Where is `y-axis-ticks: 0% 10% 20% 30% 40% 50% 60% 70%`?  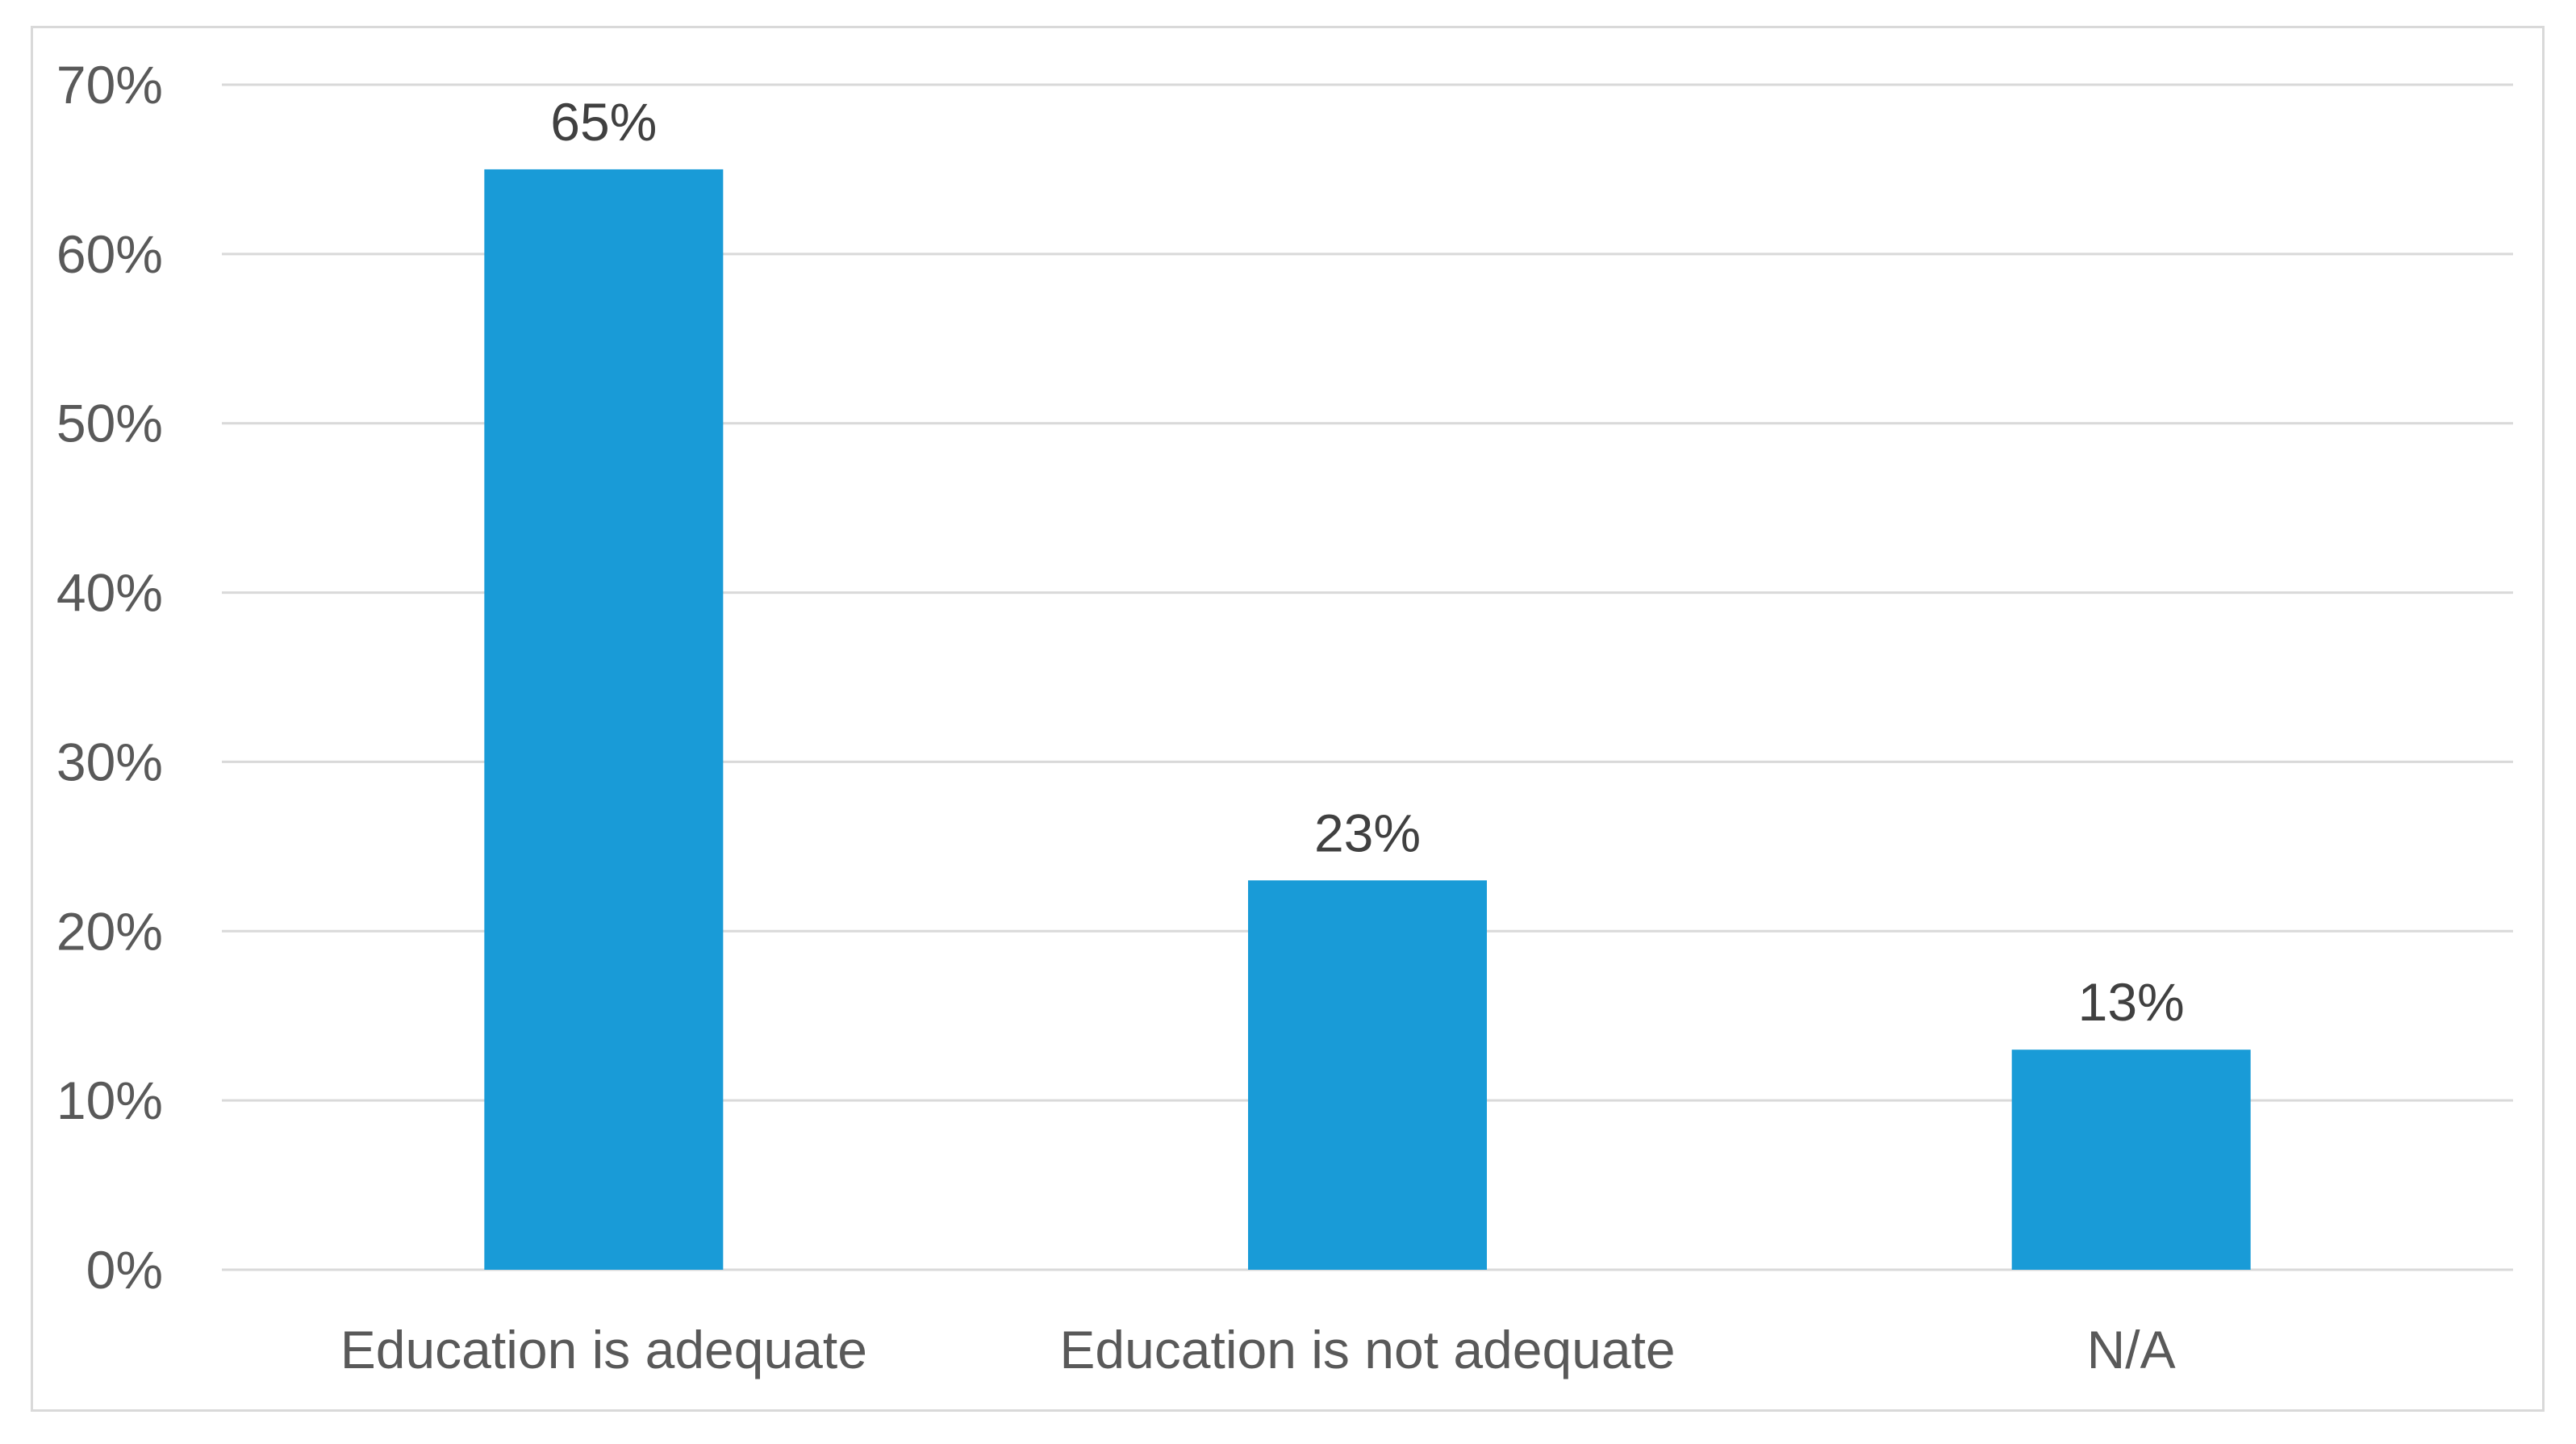 y-axis-ticks: 0% 10% 20% 30% 40% 50% 60% 70% is located at coordinates (109, 678).